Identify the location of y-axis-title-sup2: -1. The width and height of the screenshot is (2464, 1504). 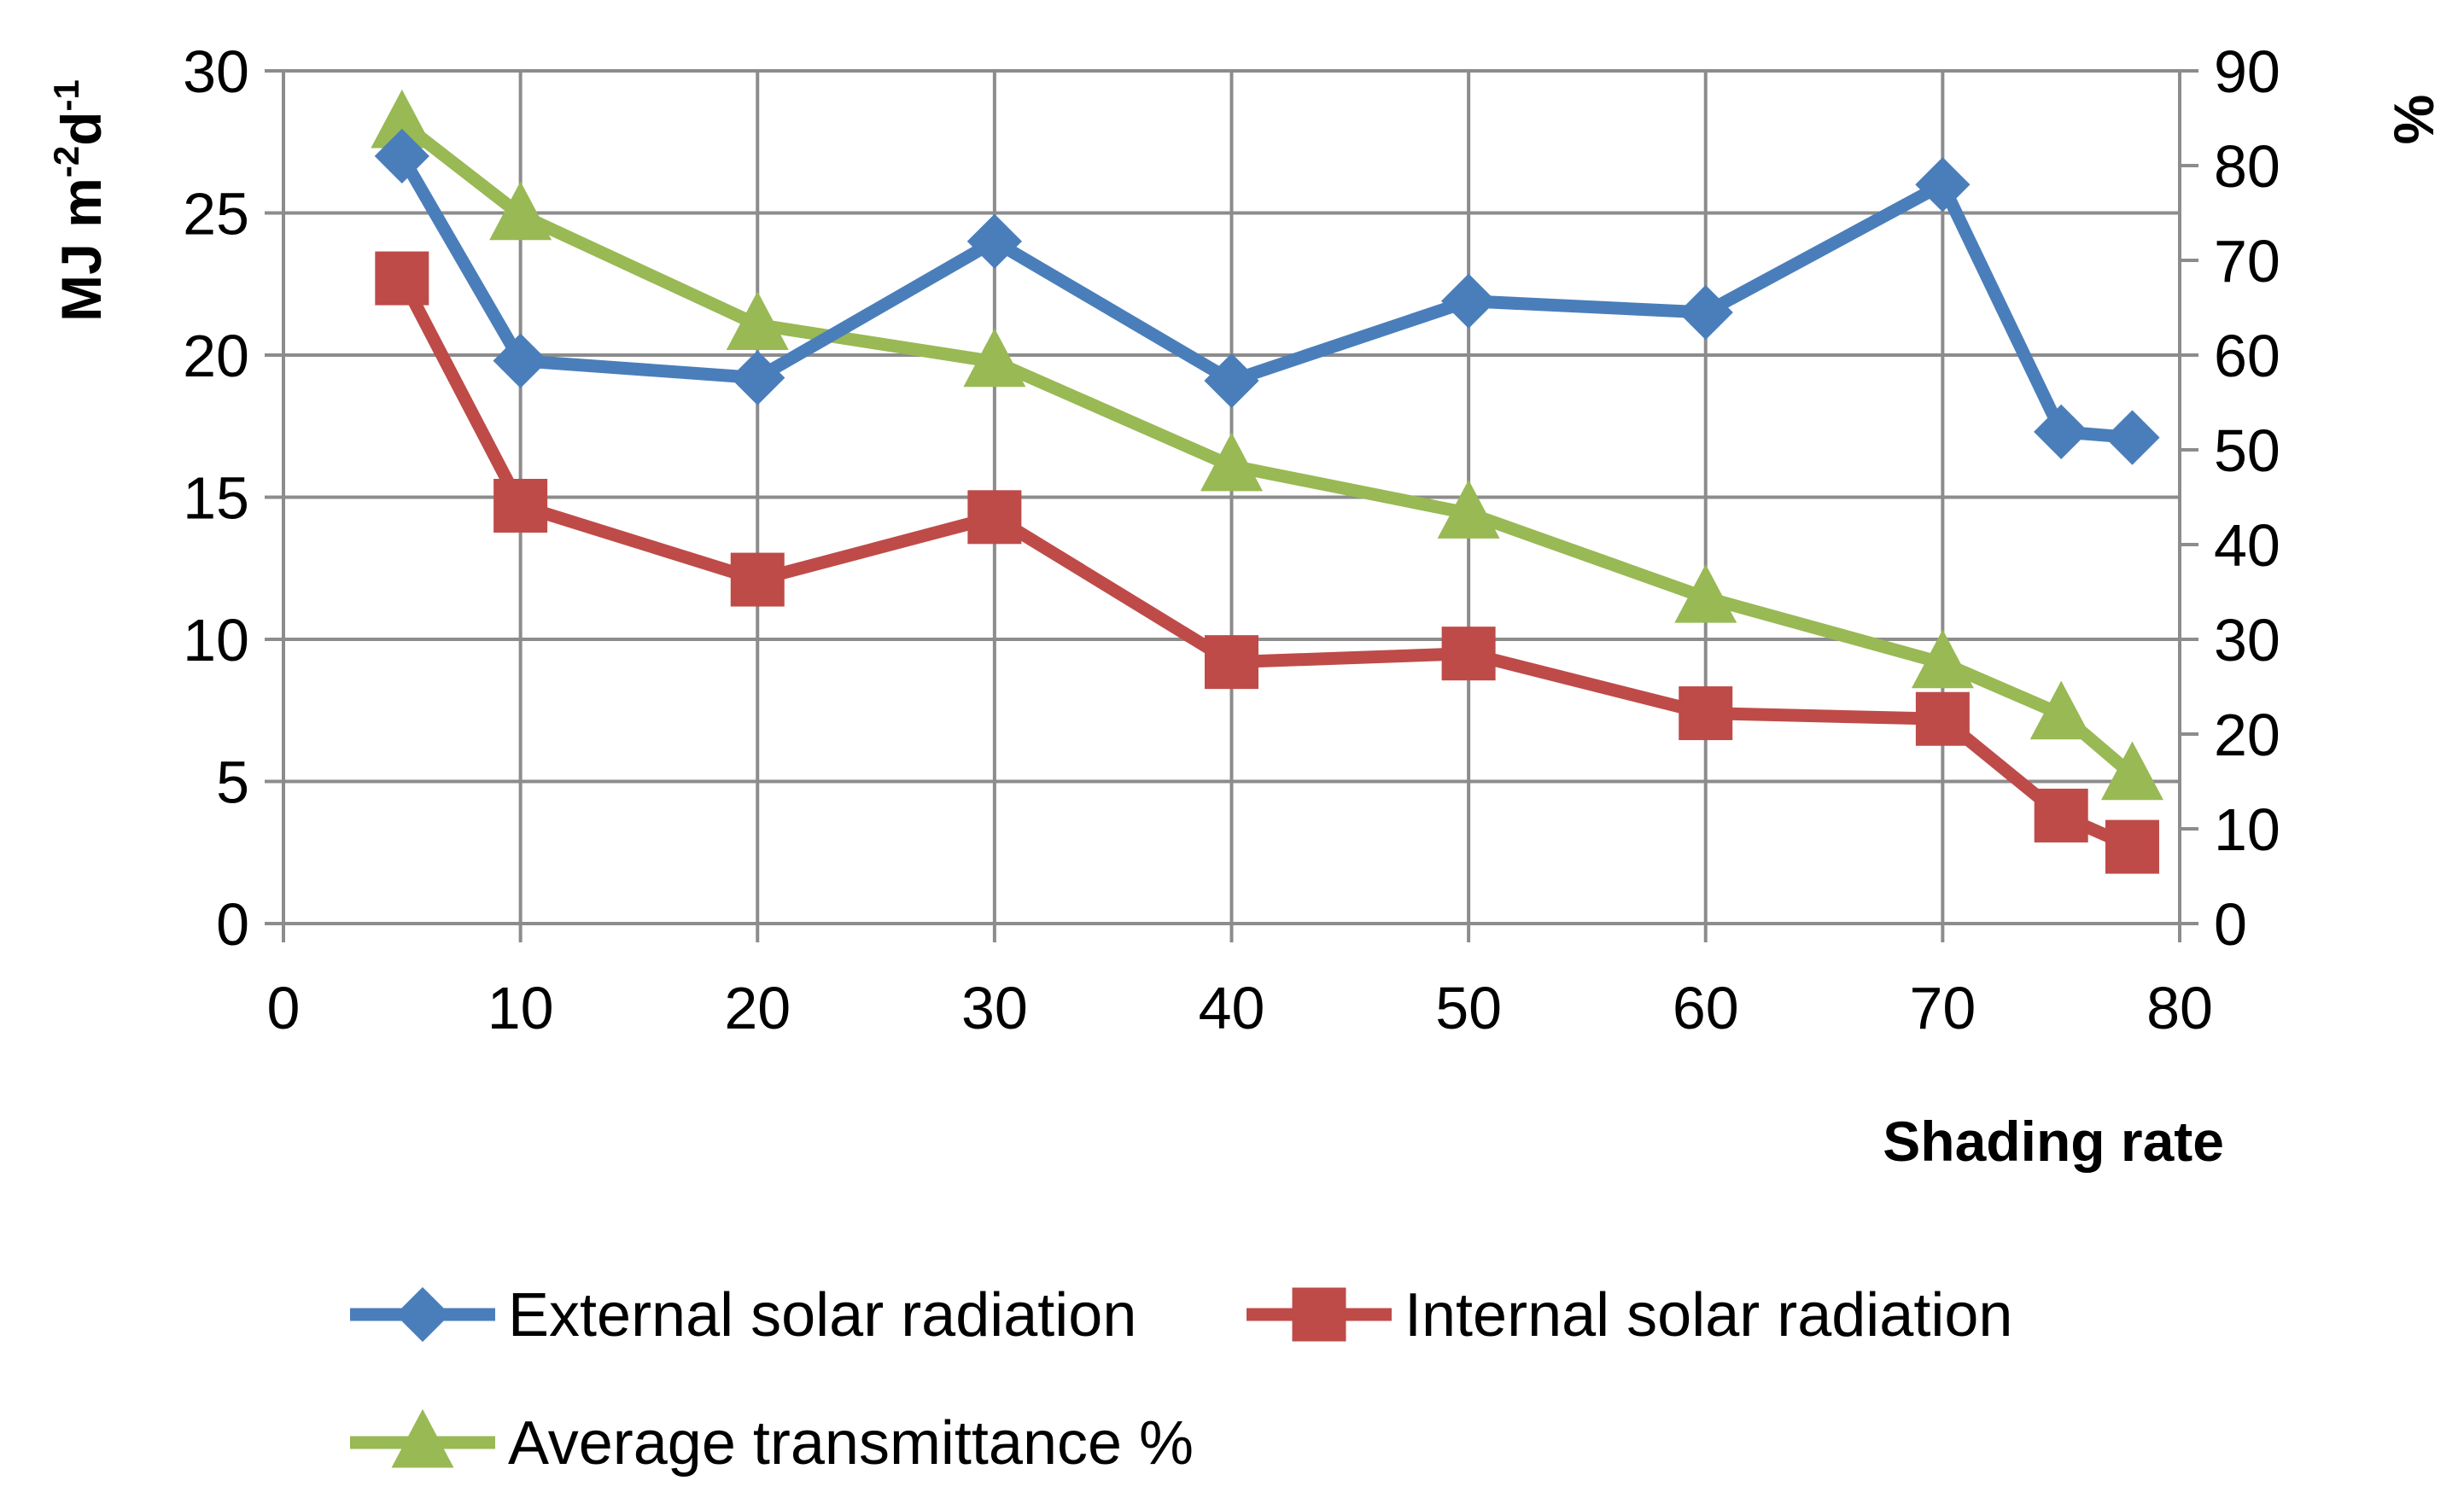
(66, 95).